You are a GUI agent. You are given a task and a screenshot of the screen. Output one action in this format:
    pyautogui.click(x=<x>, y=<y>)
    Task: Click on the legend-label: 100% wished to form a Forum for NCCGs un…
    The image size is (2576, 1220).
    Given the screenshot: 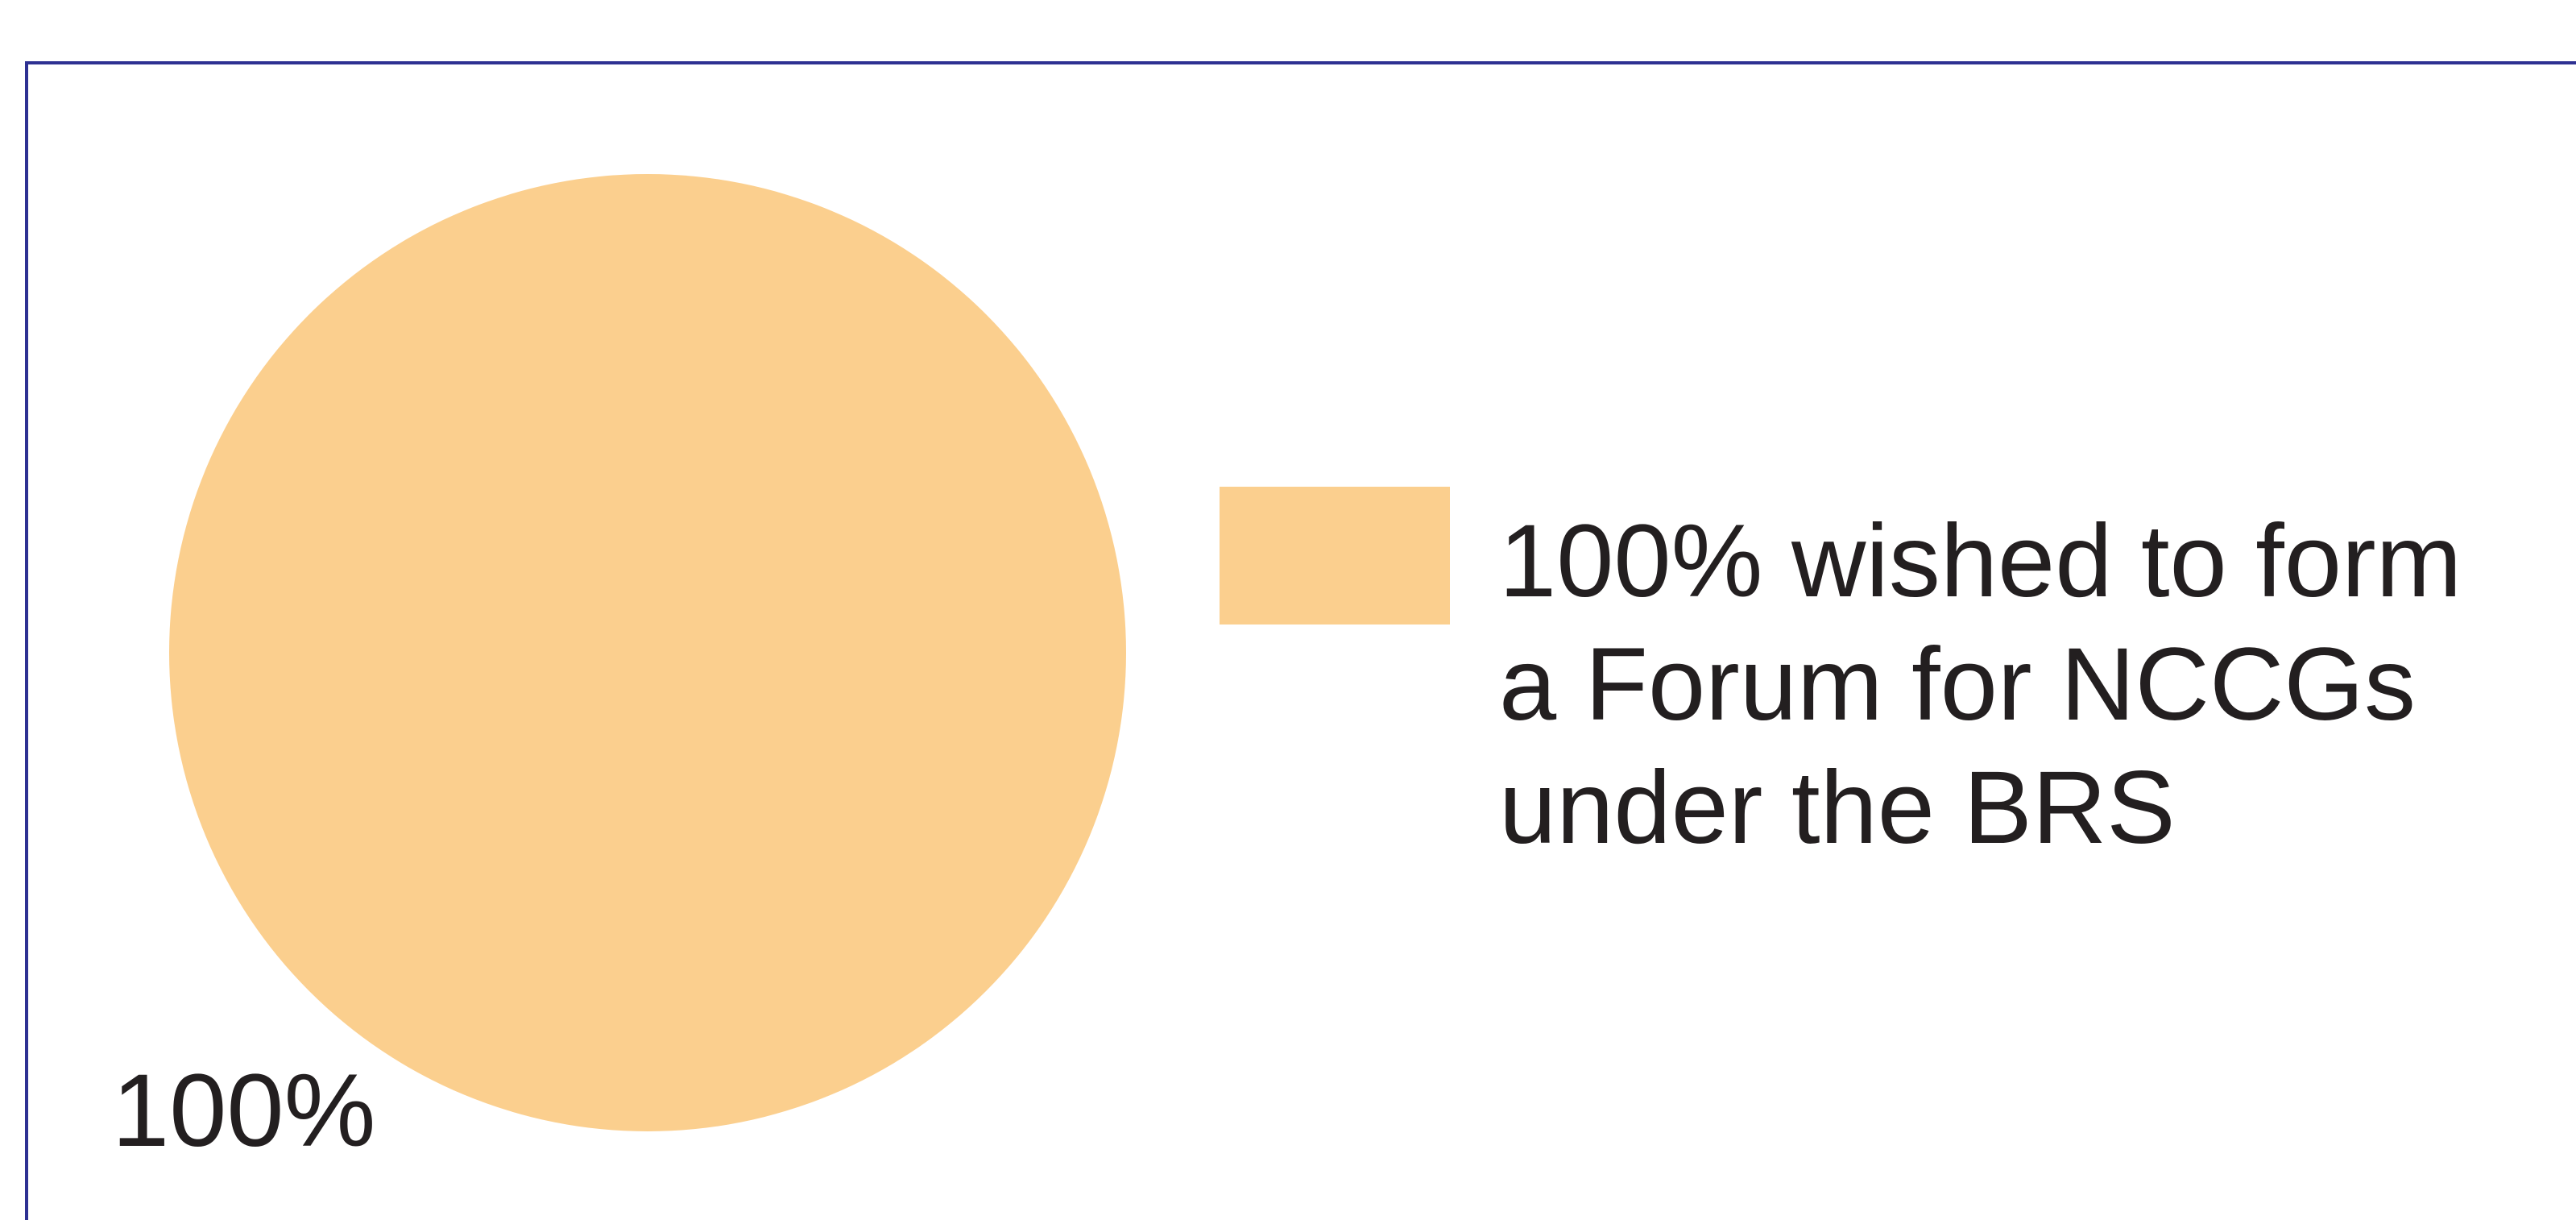 What is the action you would take?
    pyautogui.click(x=1980, y=684)
    